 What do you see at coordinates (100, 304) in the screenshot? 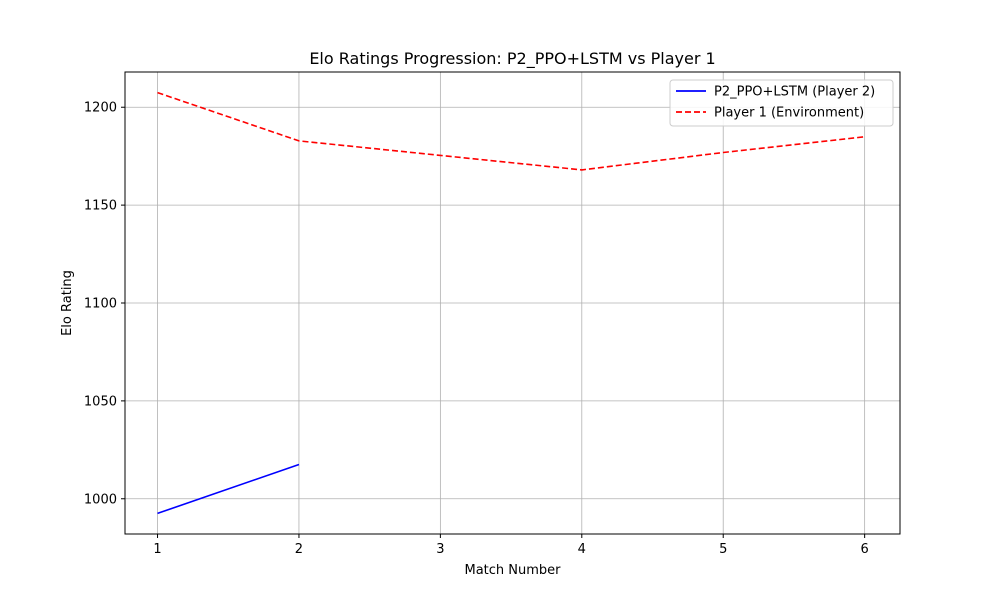
I see `y-tick-label: 1100` at bounding box center [100, 304].